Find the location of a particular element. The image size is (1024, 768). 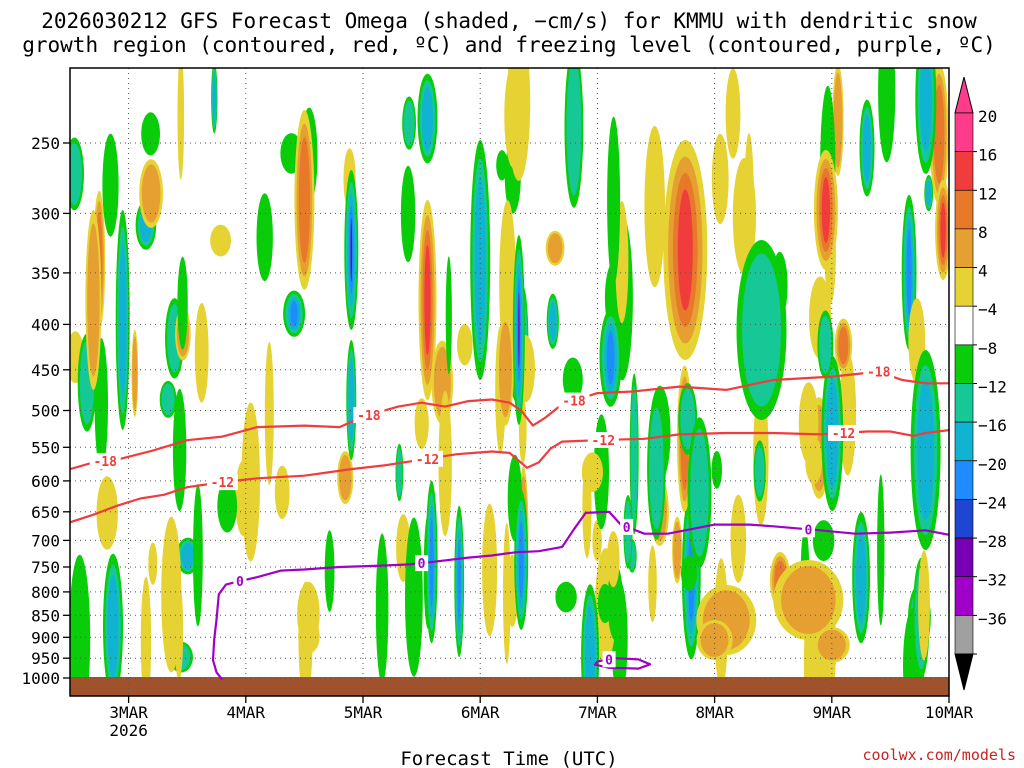

y-tick-label: 900 is located at coordinates (45, 637).